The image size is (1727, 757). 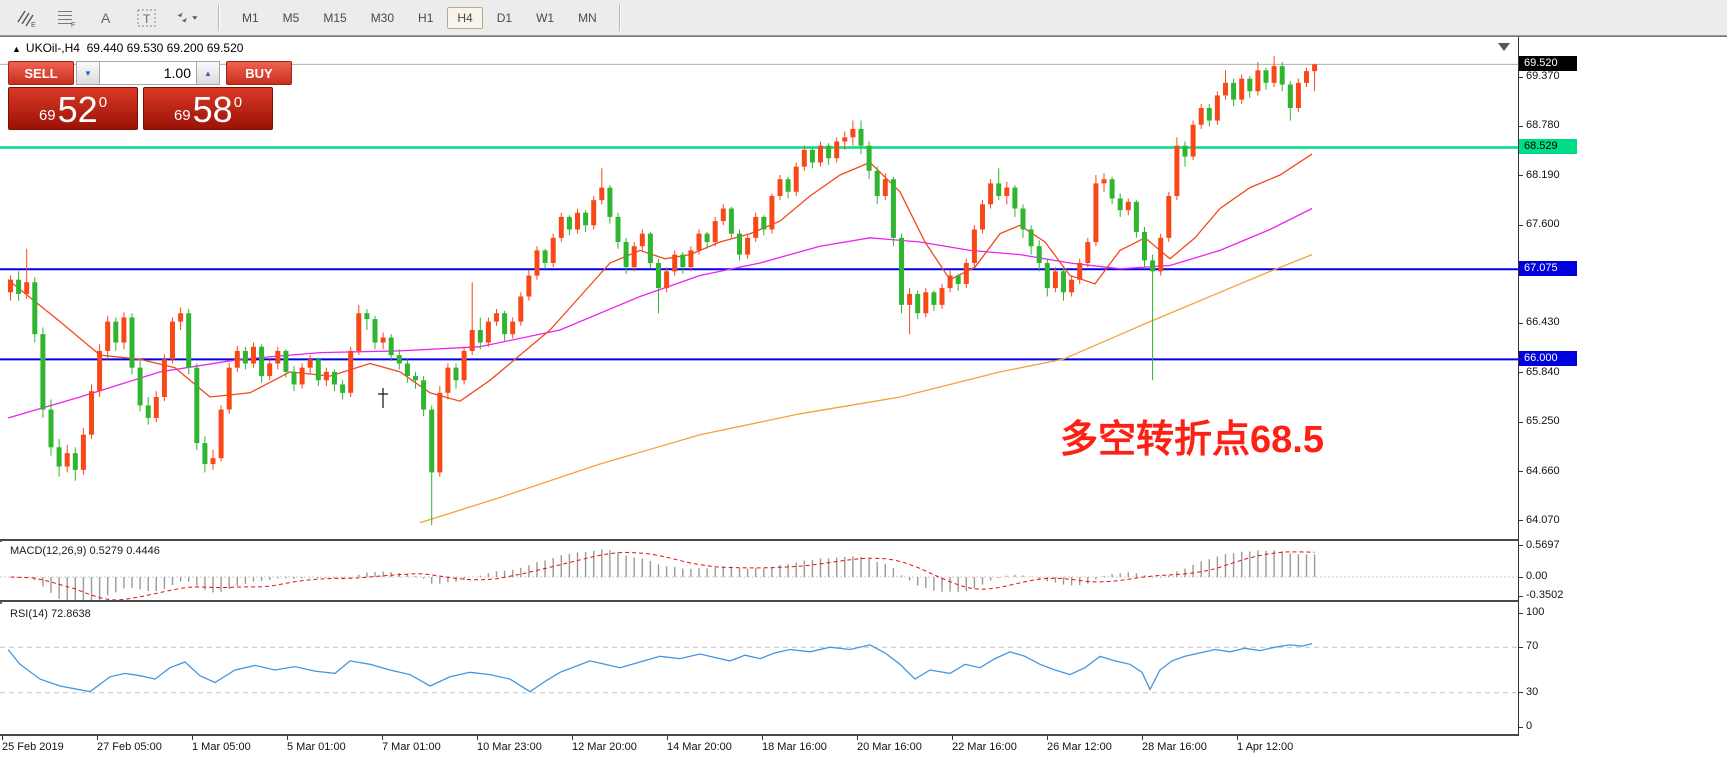 I want to click on price-tick-label: 67.600, so click(x=1543, y=224).